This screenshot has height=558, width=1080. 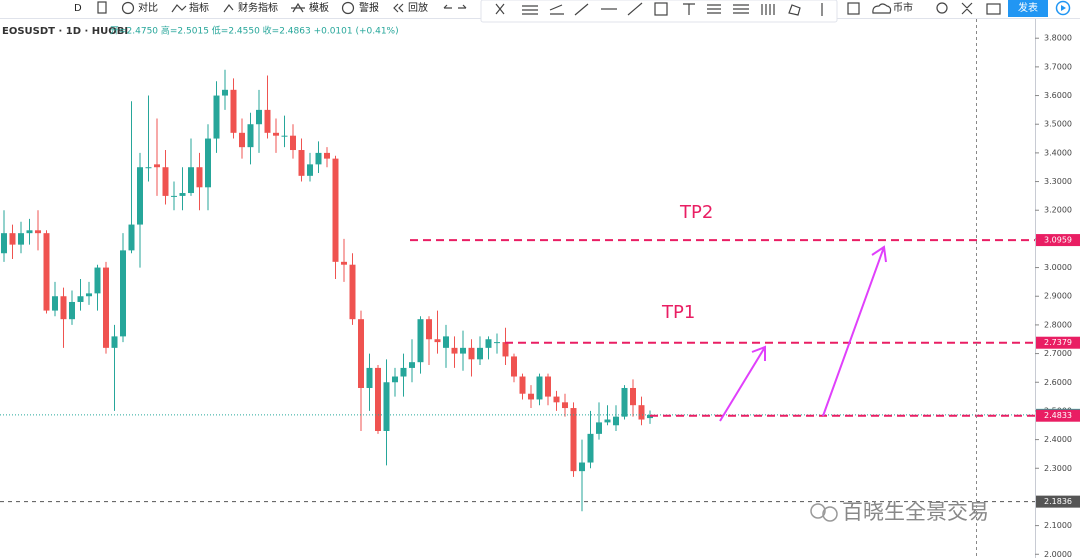 I want to click on y-tick-label: 2.6000, so click(x=1058, y=382).